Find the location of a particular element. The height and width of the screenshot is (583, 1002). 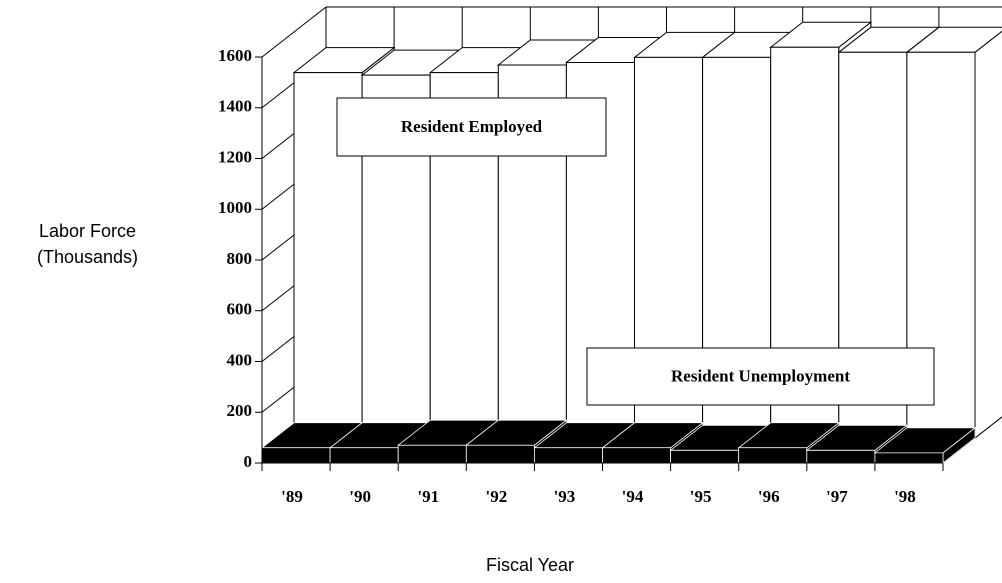

x-tick-label: '96 is located at coordinates (769, 496).